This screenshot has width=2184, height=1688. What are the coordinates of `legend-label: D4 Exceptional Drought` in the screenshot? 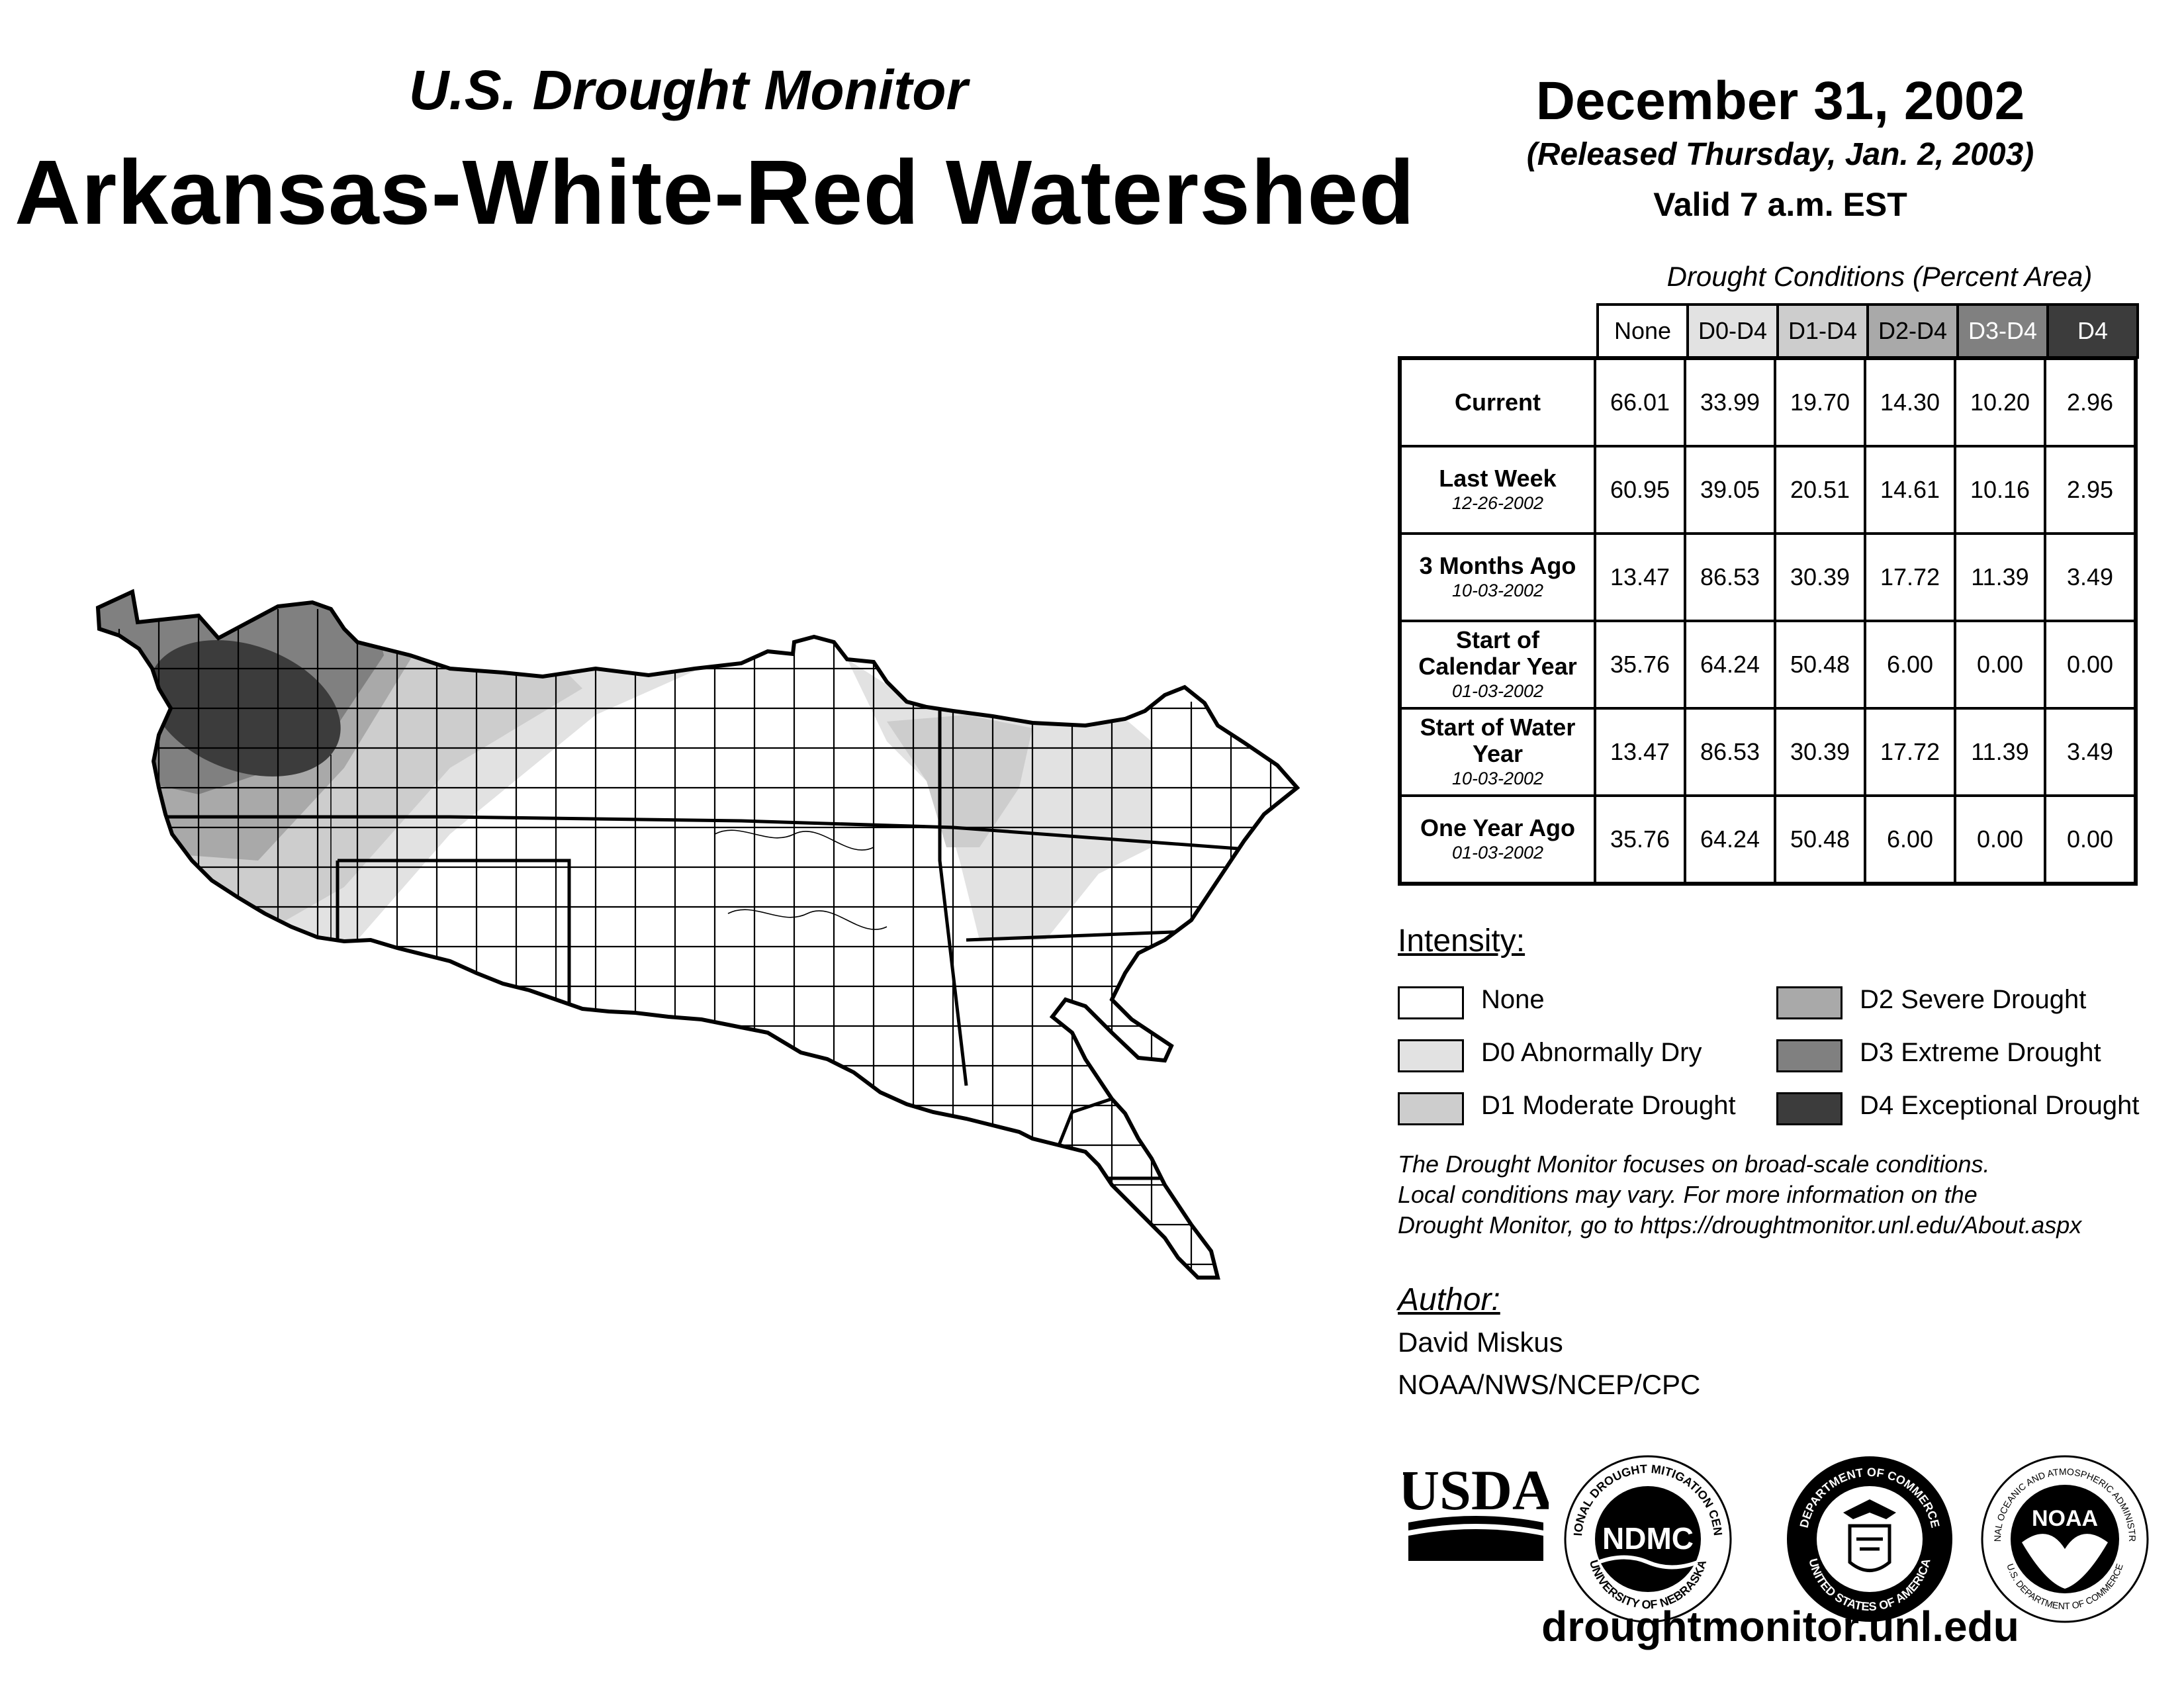 It's located at (2000, 1105).